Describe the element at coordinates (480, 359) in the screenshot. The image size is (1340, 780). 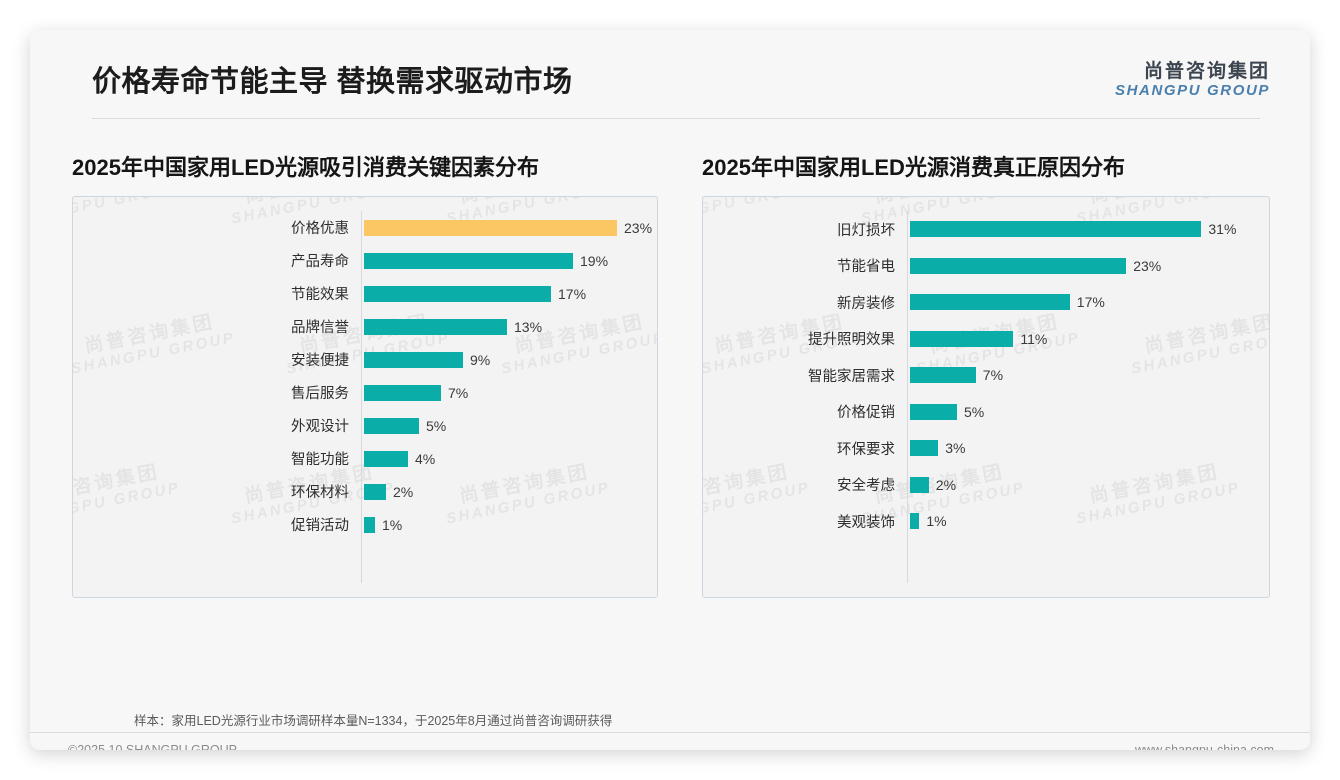
I see `bar-value-label: 9%` at that location.